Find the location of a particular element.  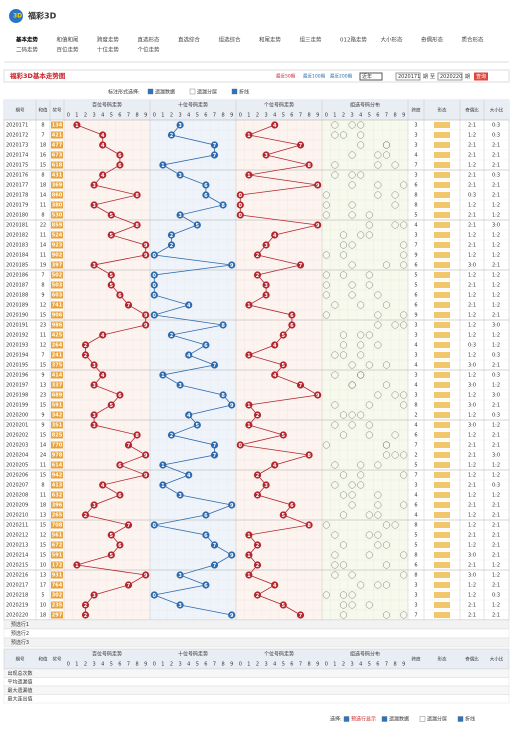

nav-link: 二码走势 is located at coordinates (27, 50).